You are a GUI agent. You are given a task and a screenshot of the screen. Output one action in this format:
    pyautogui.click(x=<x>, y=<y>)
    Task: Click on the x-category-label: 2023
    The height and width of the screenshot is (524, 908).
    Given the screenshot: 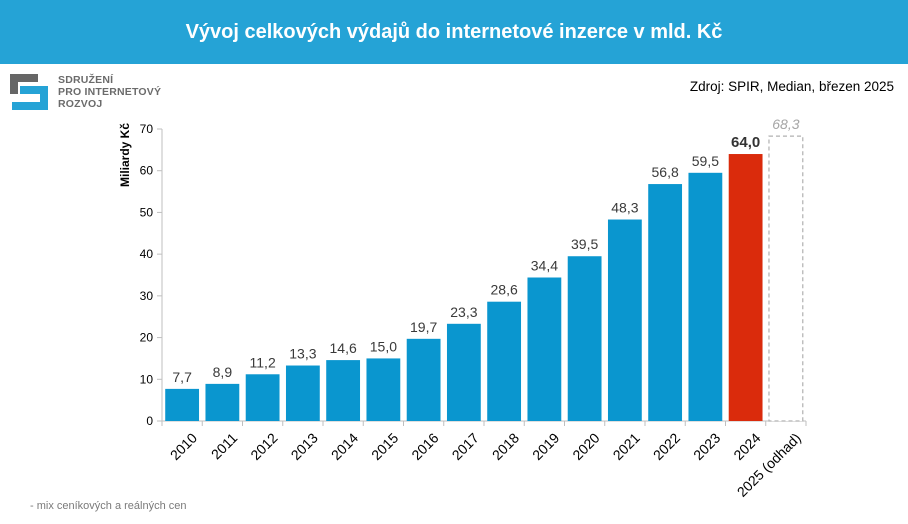 What is the action you would take?
    pyautogui.click(x=706, y=446)
    